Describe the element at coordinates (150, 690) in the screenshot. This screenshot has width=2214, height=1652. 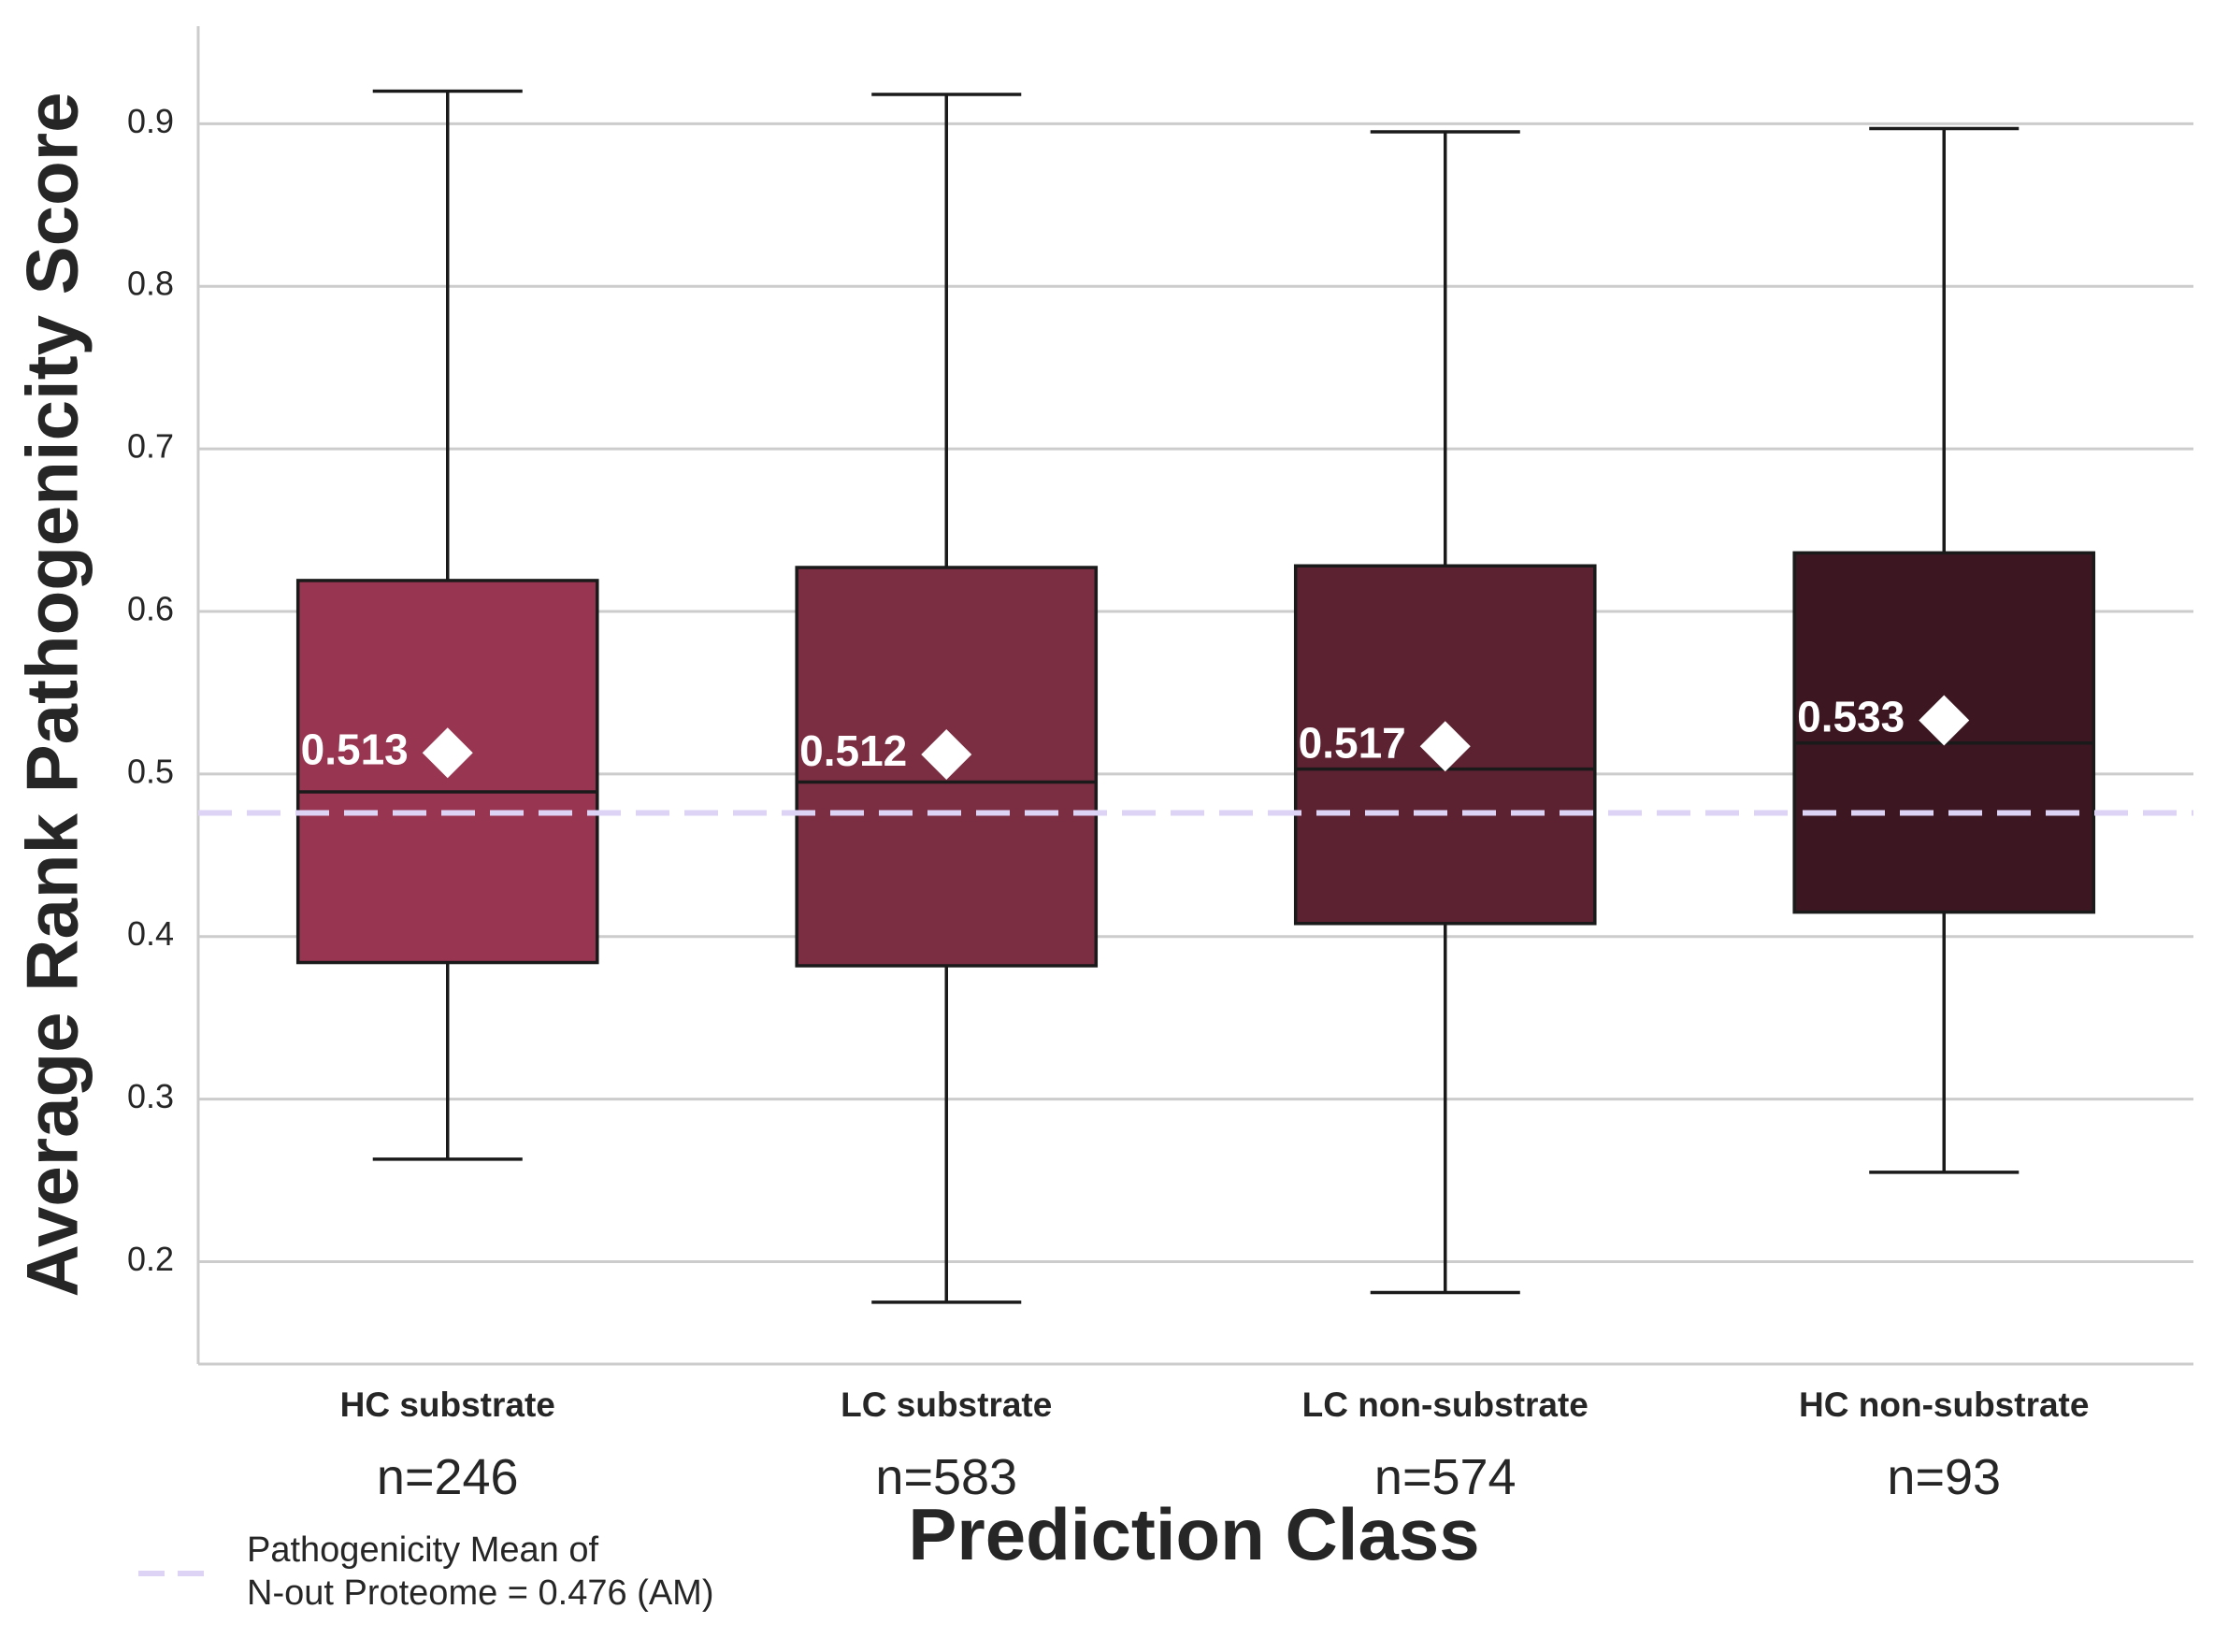
I see `y-tick-labels: 0.2 0.3 0.4 0.5 0.6 0.7 0.8 0.9` at that location.